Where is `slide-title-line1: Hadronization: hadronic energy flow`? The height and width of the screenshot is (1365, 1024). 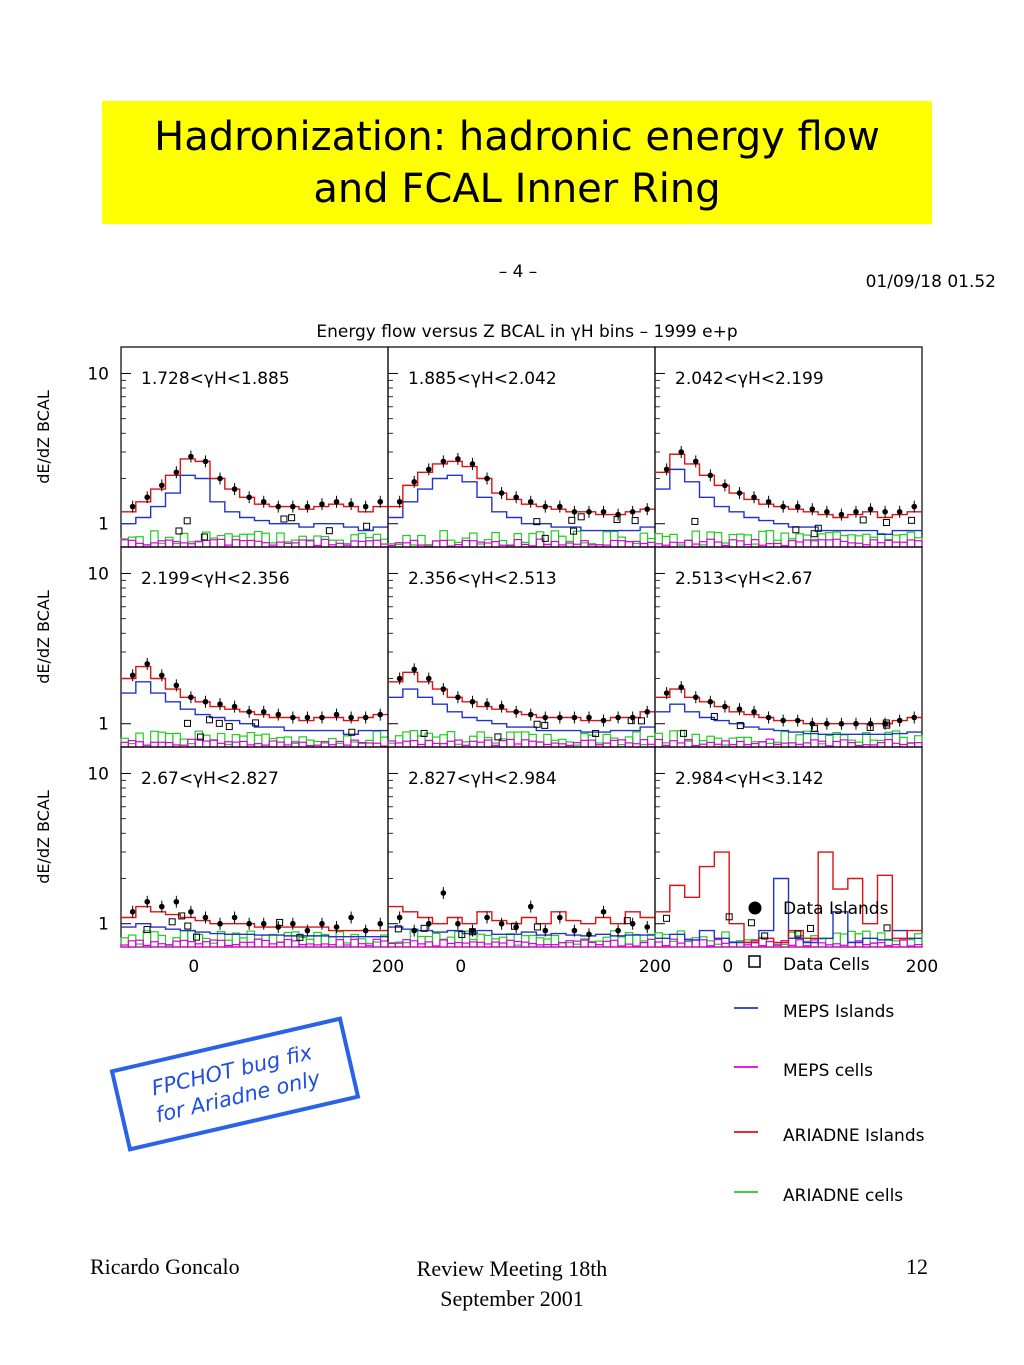 slide-title-line1: Hadronization: hadronic energy flow is located at coordinates (517, 136).